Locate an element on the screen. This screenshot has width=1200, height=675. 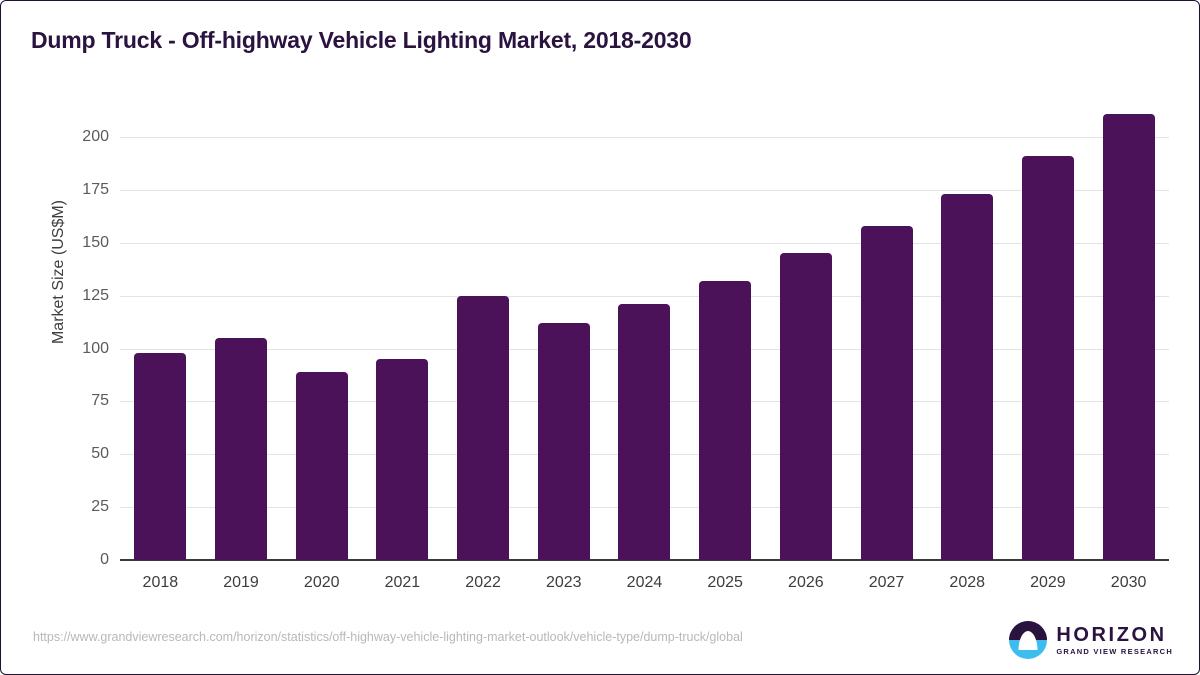
x-axis-tick-label: 2022 is located at coordinates (483, 582).